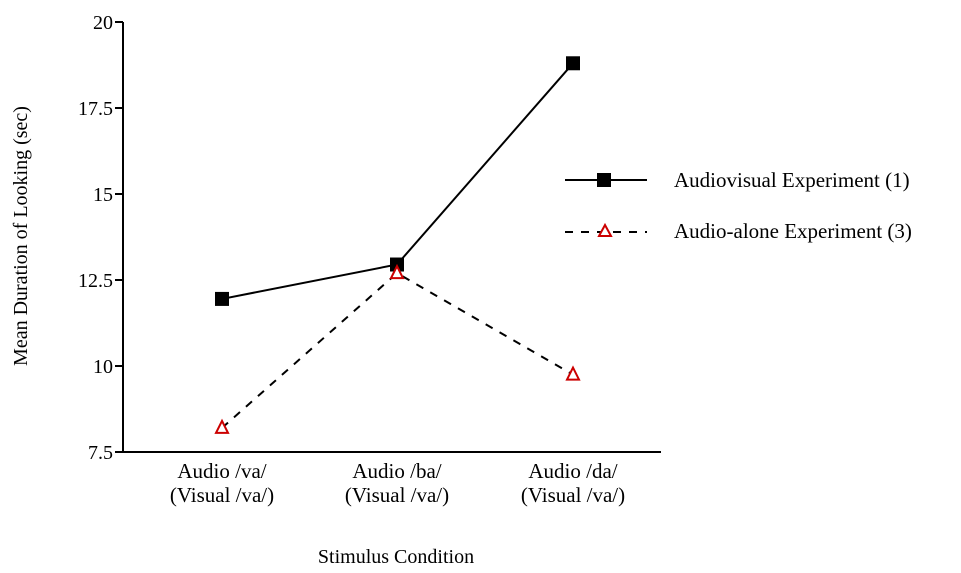 This screenshot has height=573, width=961. I want to click on series-audio-alone, so click(397, 348).